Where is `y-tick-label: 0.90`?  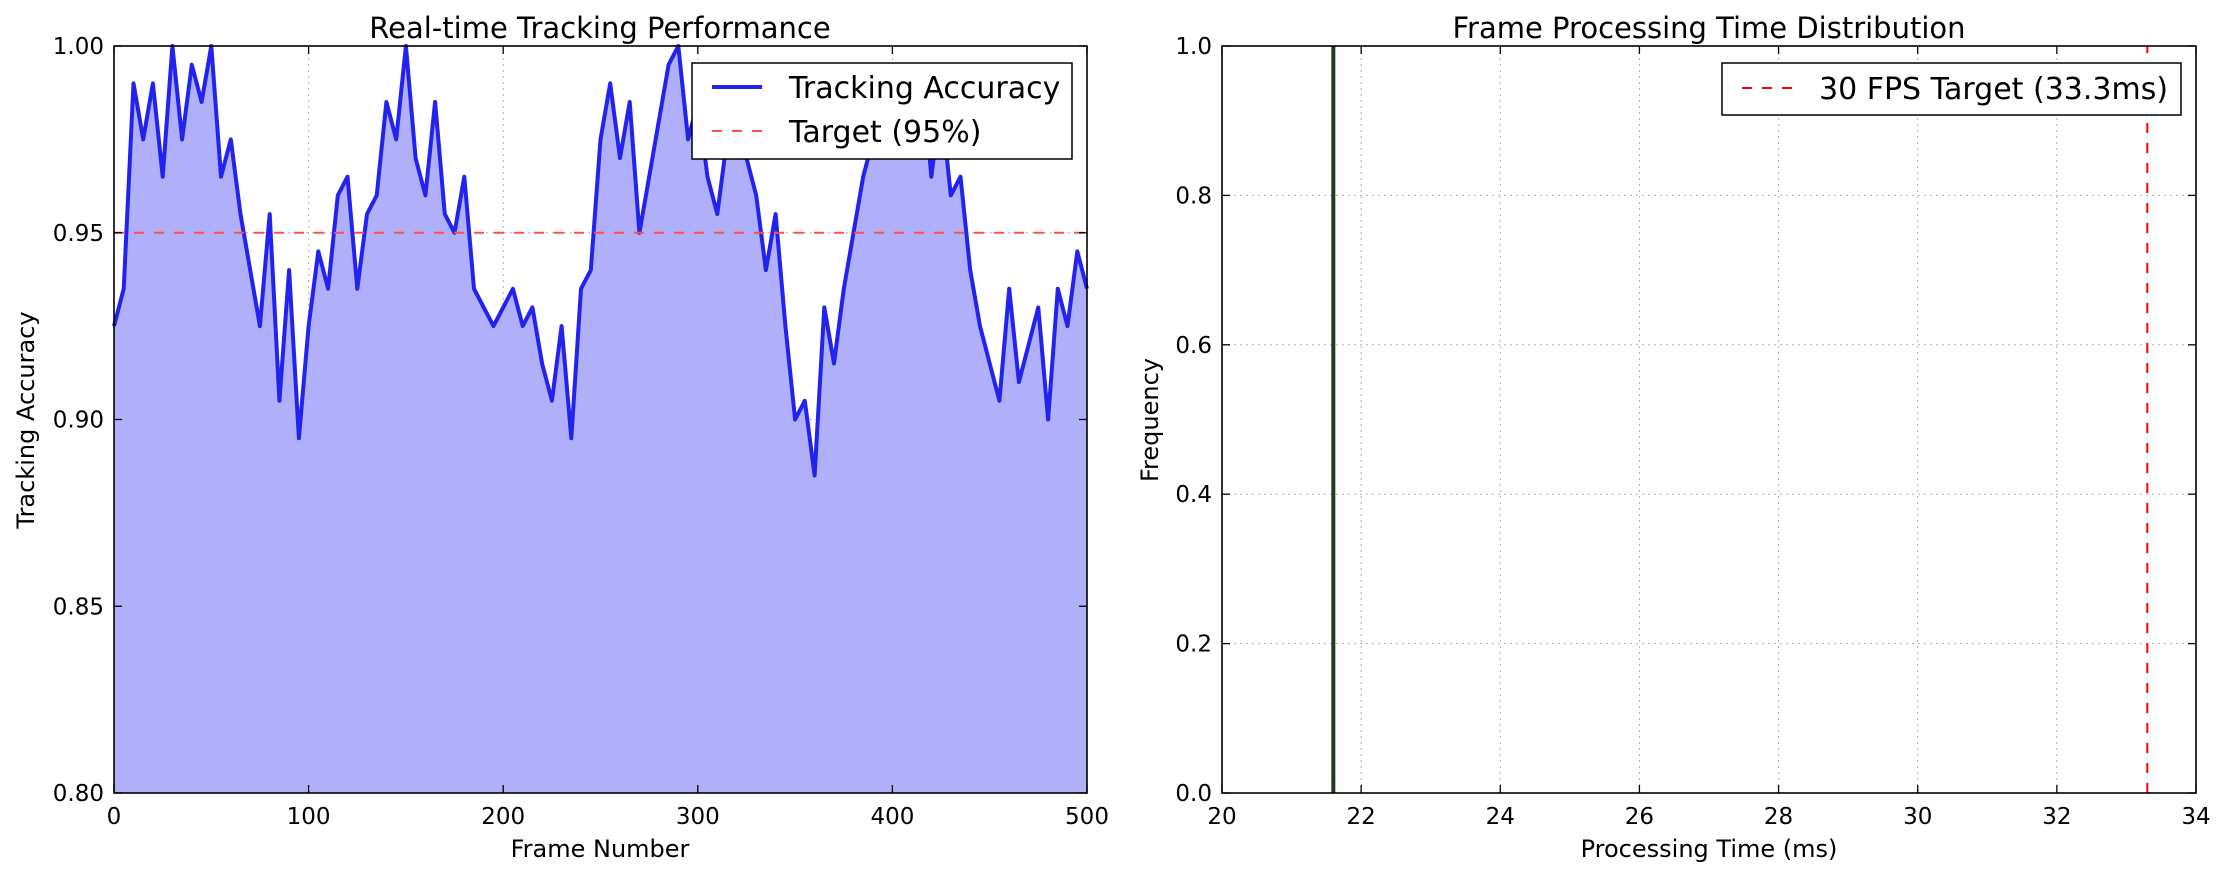
y-tick-label: 0.90 is located at coordinates (78, 421).